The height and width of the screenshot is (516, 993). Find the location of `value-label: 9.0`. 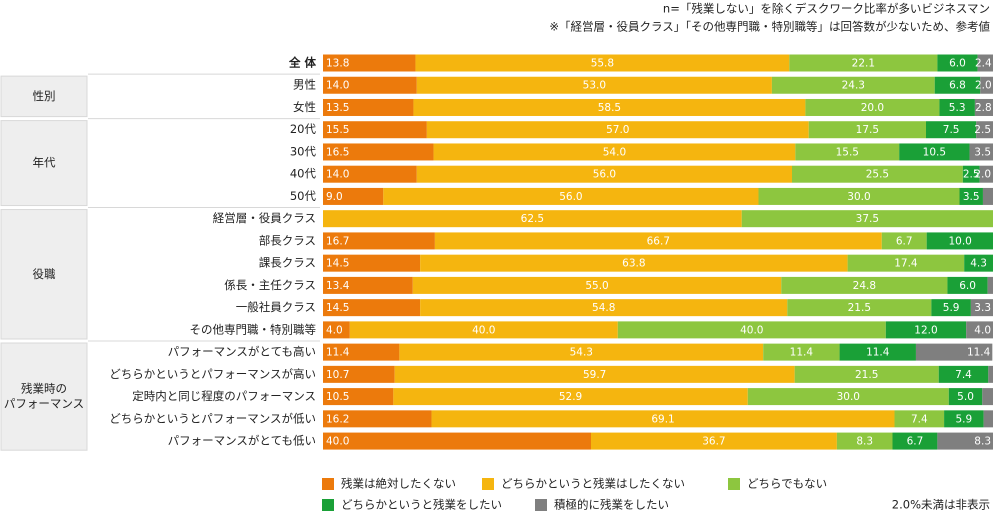

value-label: 9.0 is located at coordinates (334, 197).